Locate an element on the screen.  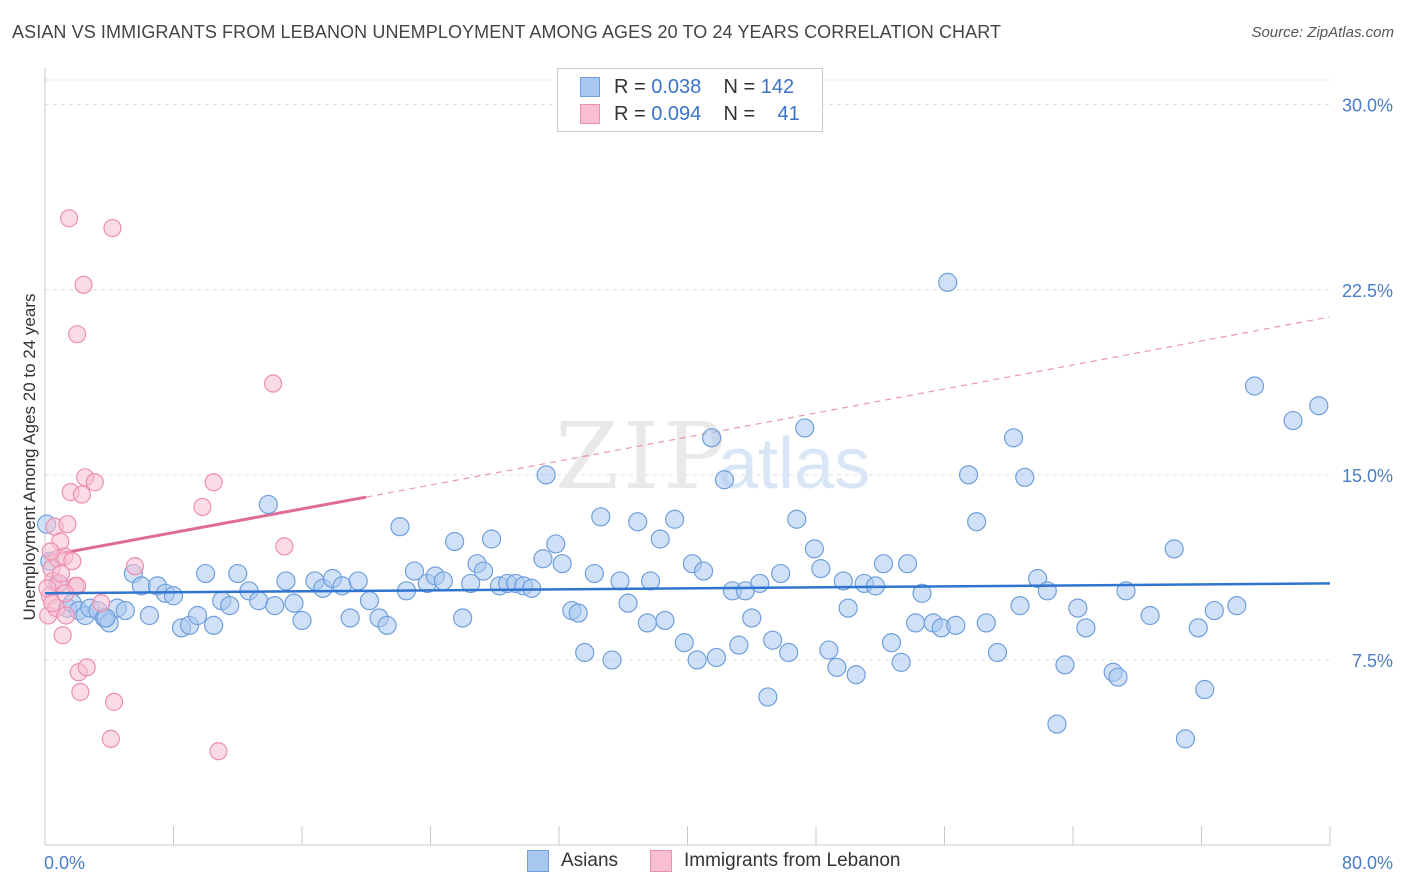
lebanon-n-label: N = is located at coordinates (739, 113).